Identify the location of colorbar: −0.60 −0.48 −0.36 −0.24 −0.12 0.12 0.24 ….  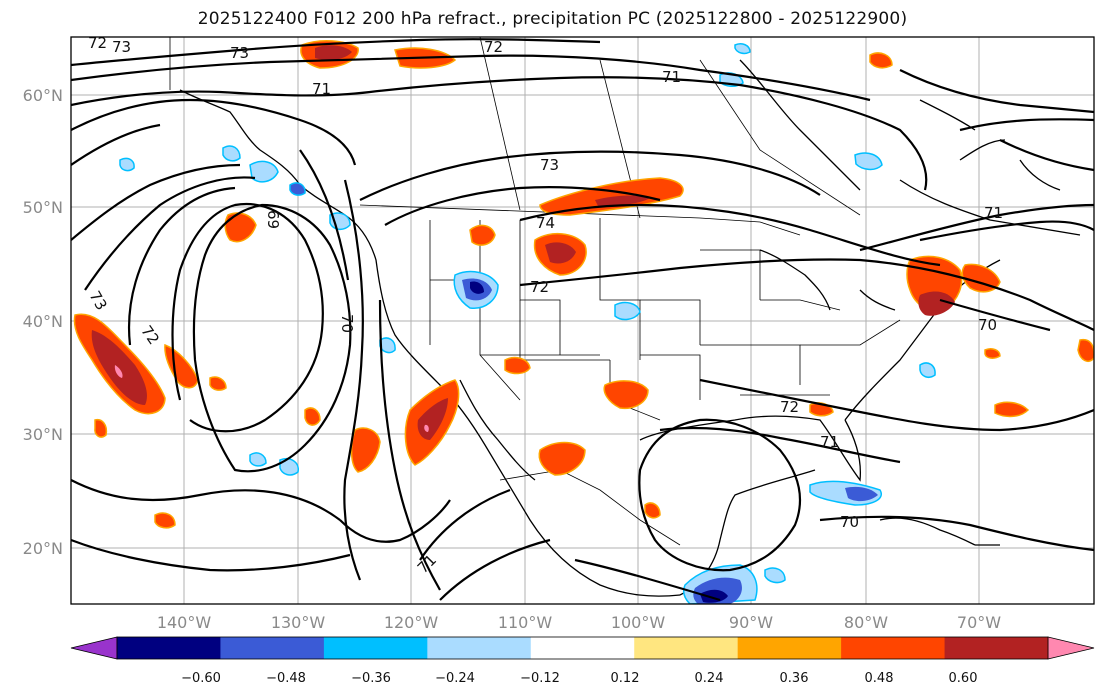
(582, 661).